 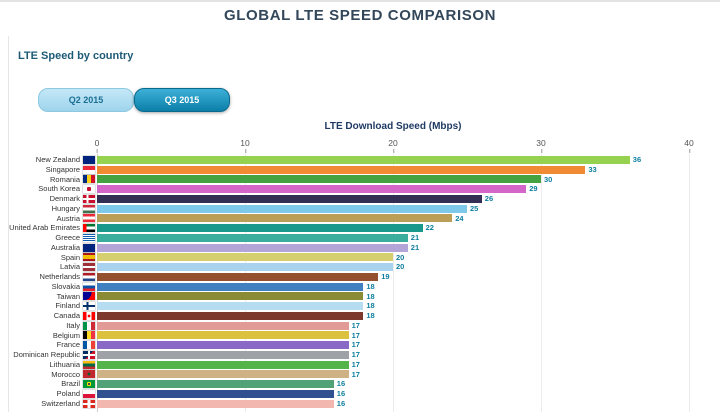 I want to click on flag-icon-italy, so click(x=89, y=325).